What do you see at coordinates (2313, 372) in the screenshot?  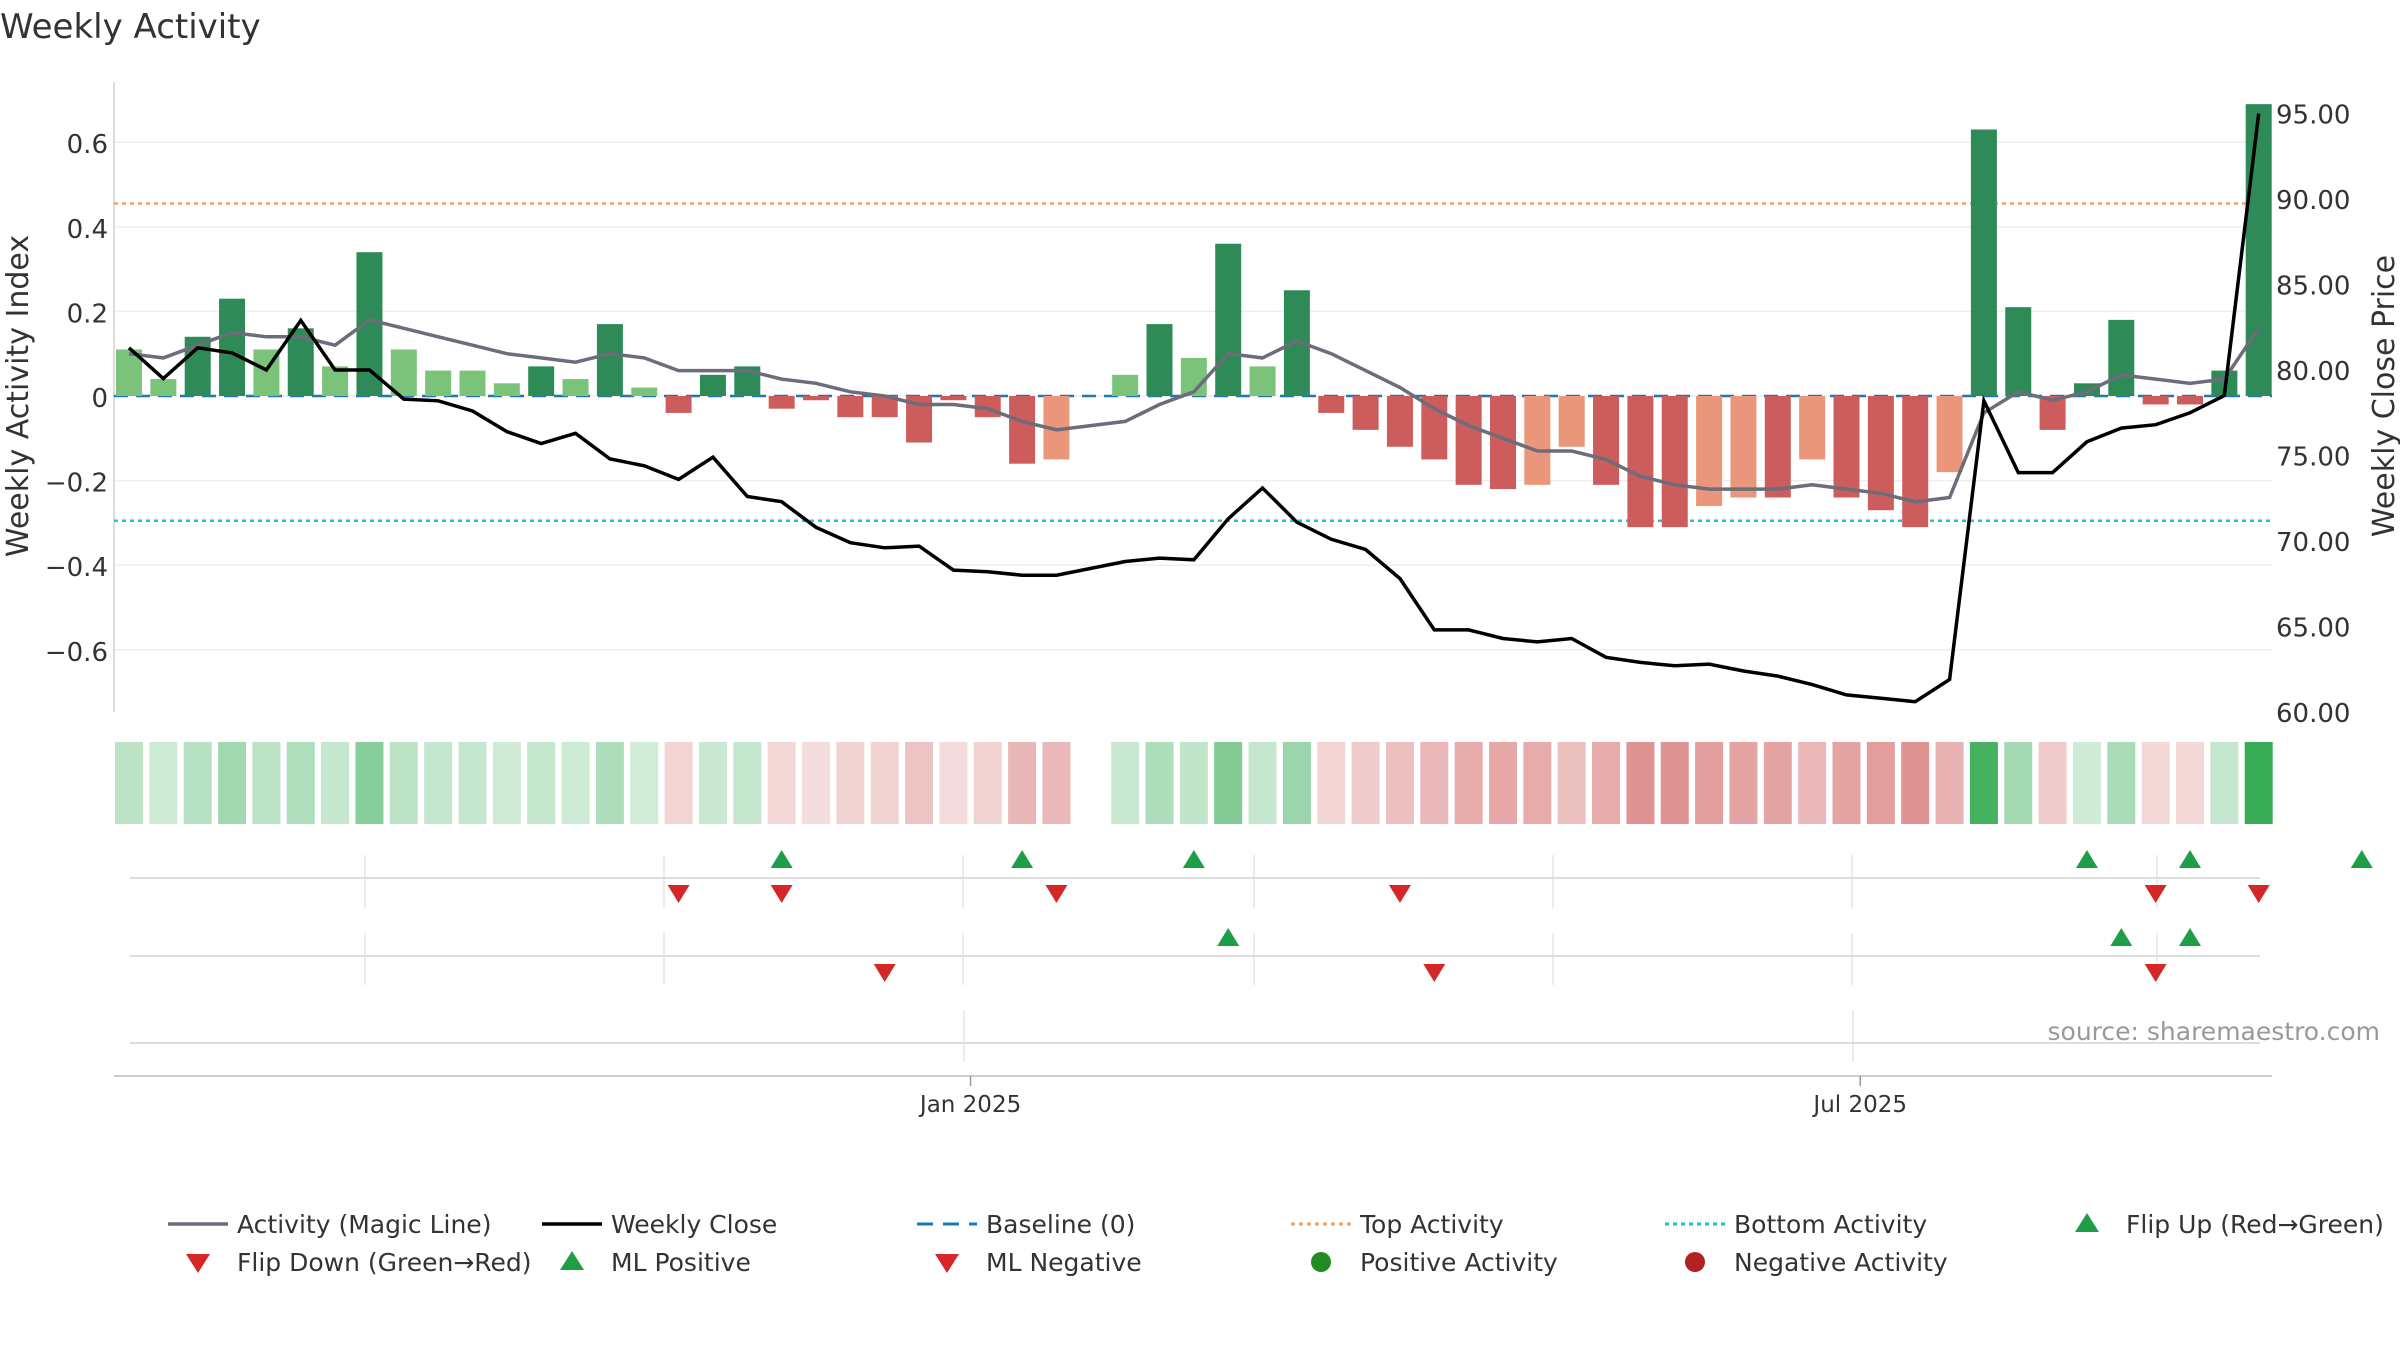 I see `y2-tick-label: 80.00` at bounding box center [2313, 372].